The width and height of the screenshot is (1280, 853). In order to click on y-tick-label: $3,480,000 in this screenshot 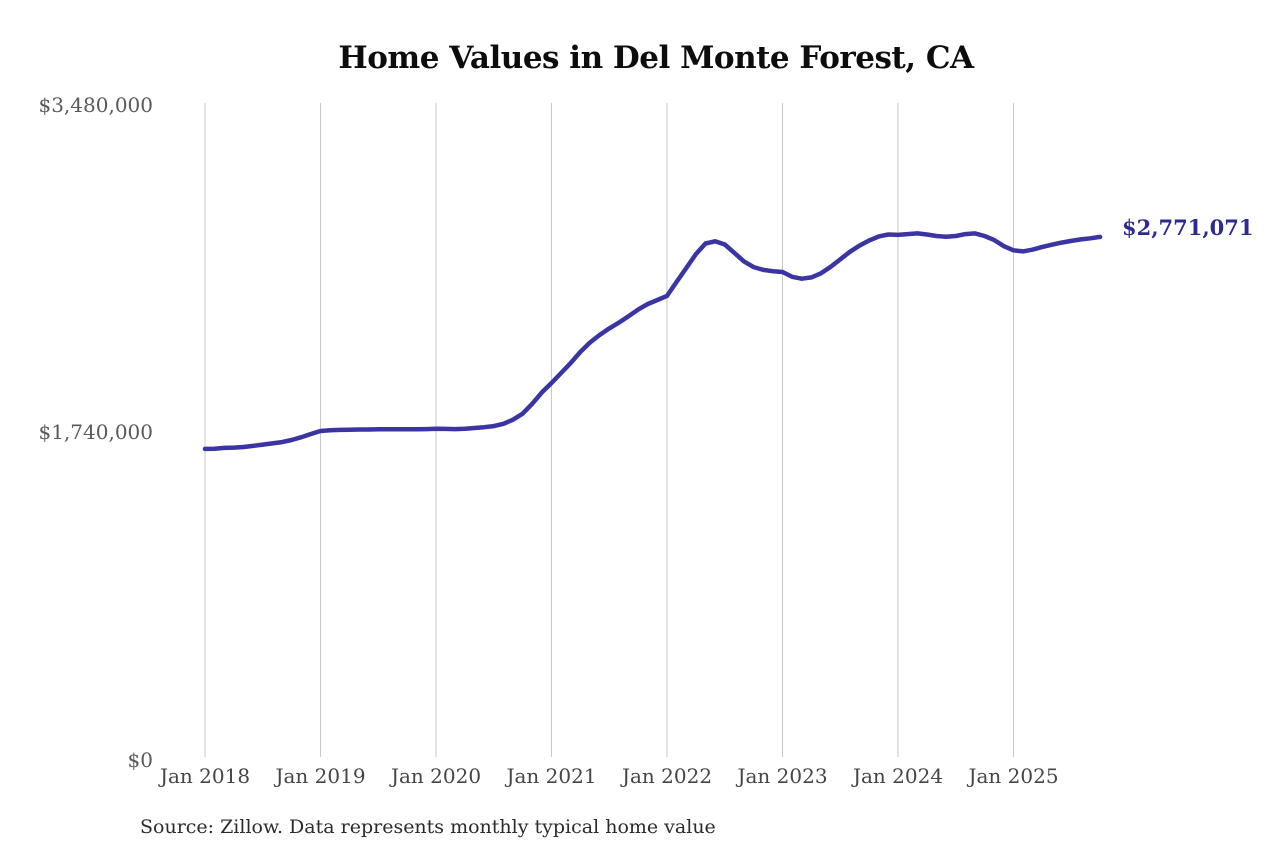, I will do `click(95, 104)`.